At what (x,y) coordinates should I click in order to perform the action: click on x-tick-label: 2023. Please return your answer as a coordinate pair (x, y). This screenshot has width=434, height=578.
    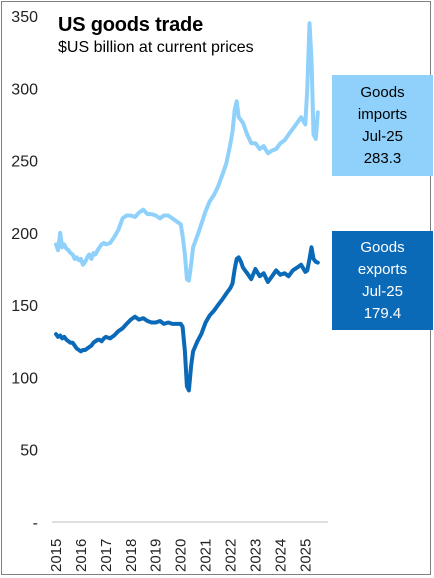
    Looking at the image, I should click on (255, 555).